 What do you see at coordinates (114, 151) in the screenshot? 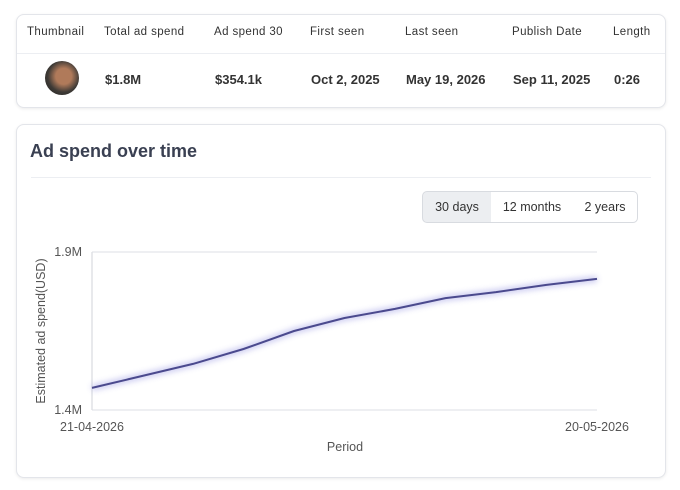
I see `panel-title: Ad spend over time` at bounding box center [114, 151].